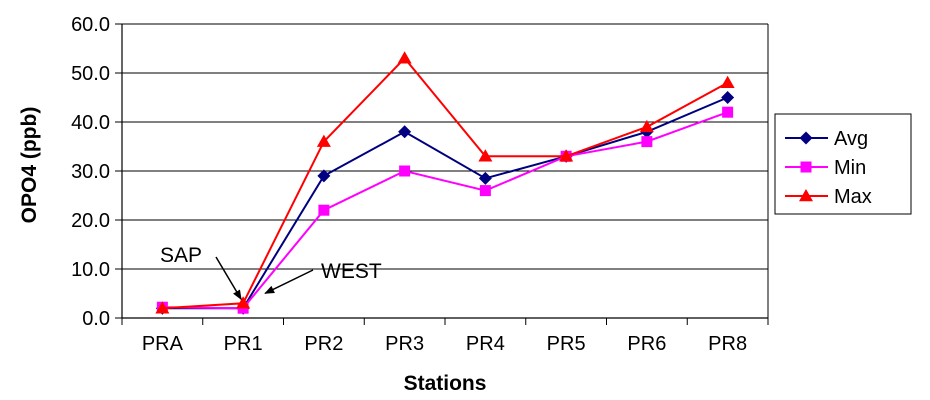  What do you see at coordinates (825, 168) in the screenshot?
I see `legend-item-min: Min` at bounding box center [825, 168].